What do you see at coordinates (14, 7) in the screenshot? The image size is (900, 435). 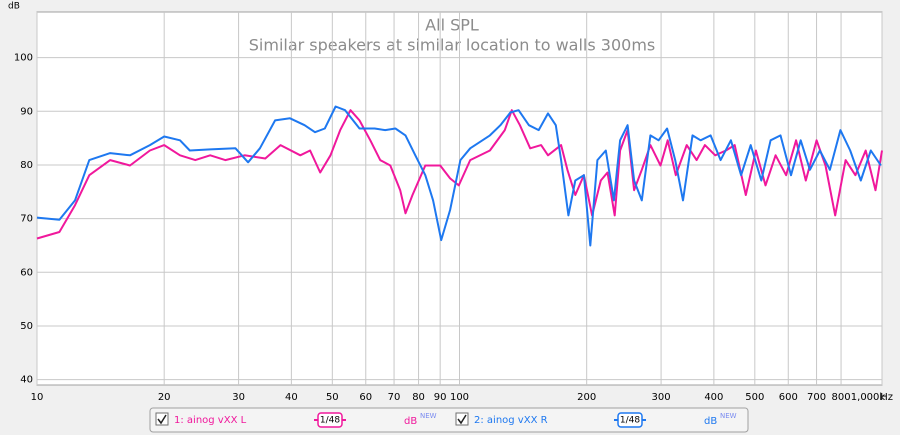 I see `y-axis-label: dB` at bounding box center [14, 7].